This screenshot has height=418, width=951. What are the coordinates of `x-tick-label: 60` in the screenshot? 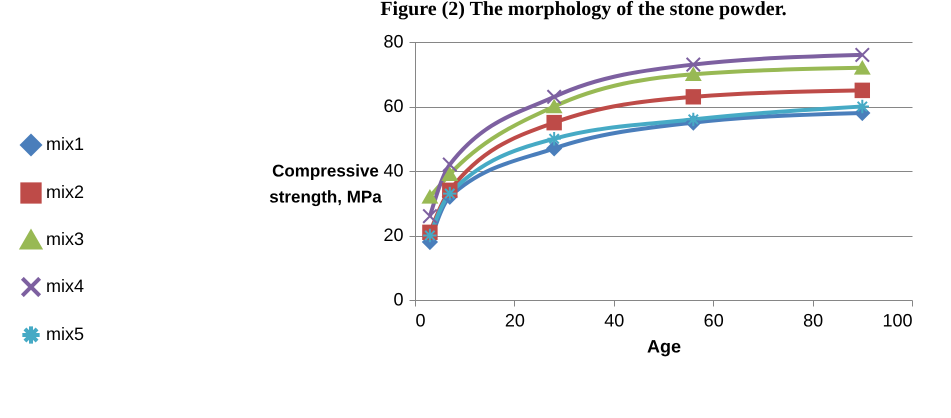 It's located at (714, 320).